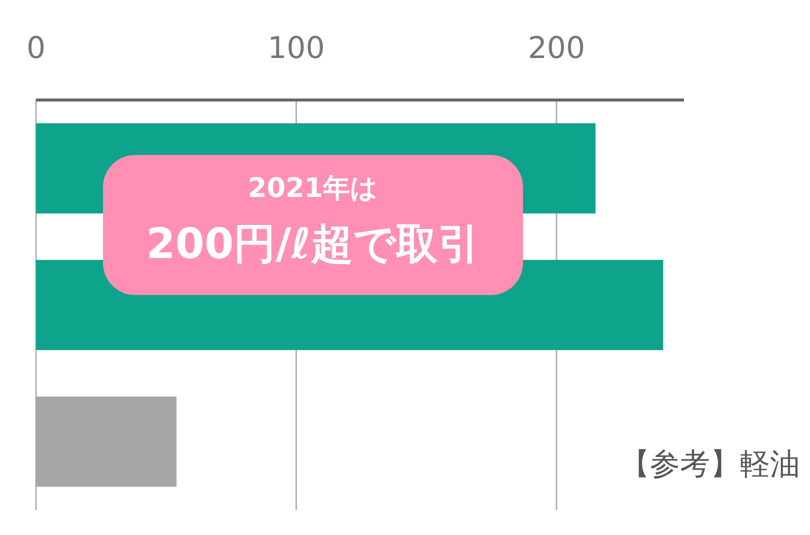  I want to click on x-tick-label: 100, so click(296, 48).